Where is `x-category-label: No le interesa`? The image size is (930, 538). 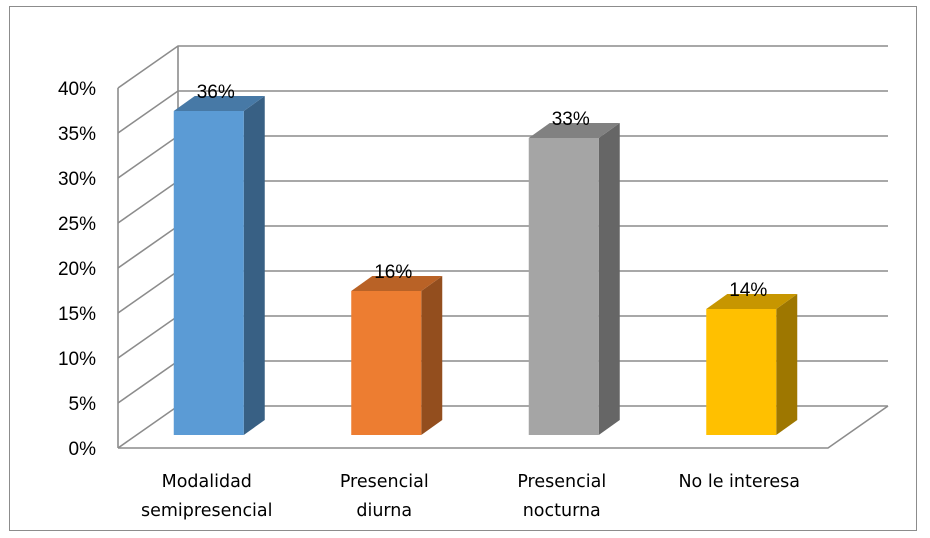
x-category-label: No le interesa is located at coordinates (739, 482).